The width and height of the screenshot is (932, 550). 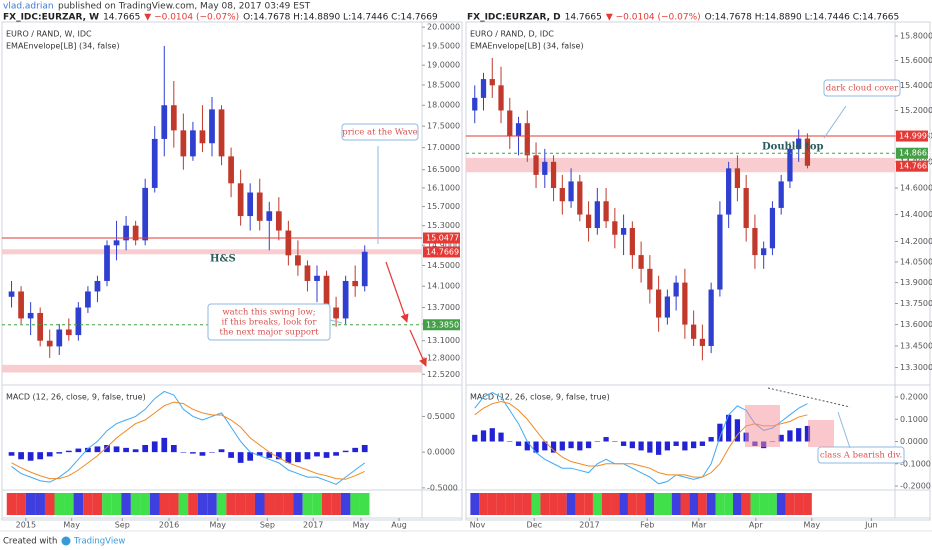 I want to click on y-tick-label: 14.4000, so click(x=916, y=214).